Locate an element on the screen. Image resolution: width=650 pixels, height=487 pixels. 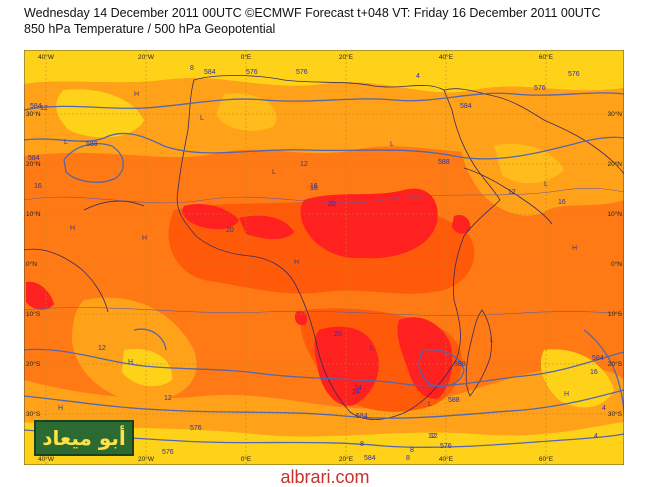
watermark-logo: أبو ميعاد is located at coordinates (84, 438).